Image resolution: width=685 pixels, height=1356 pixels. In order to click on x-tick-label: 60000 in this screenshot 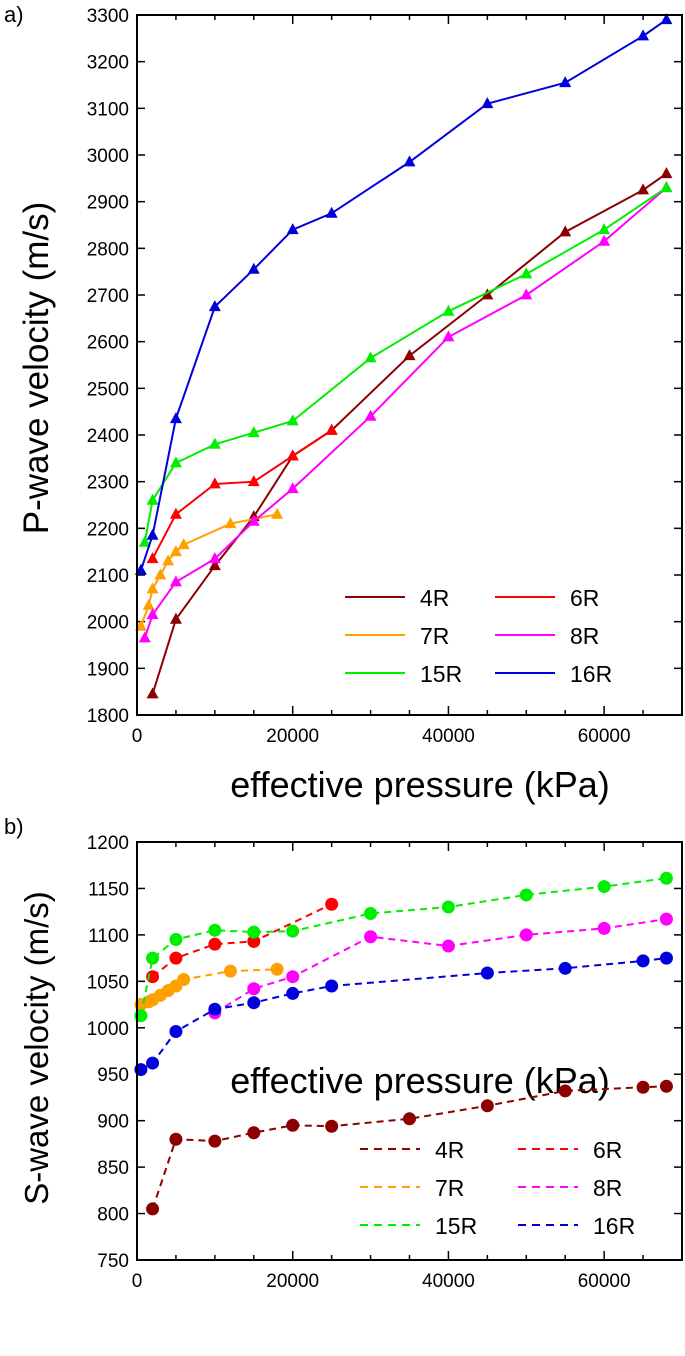, I will do `click(604, 736)`.